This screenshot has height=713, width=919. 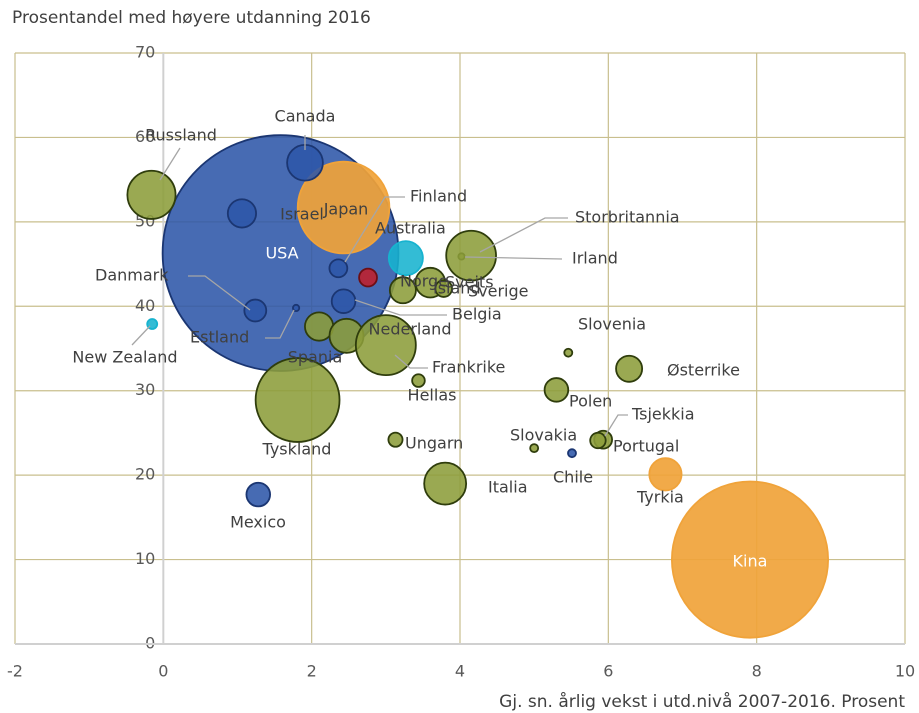 What do you see at coordinates (627, 217) in the screenshot?
I see `bubble-label: Storbritannia` at bounding box center [627, 217].